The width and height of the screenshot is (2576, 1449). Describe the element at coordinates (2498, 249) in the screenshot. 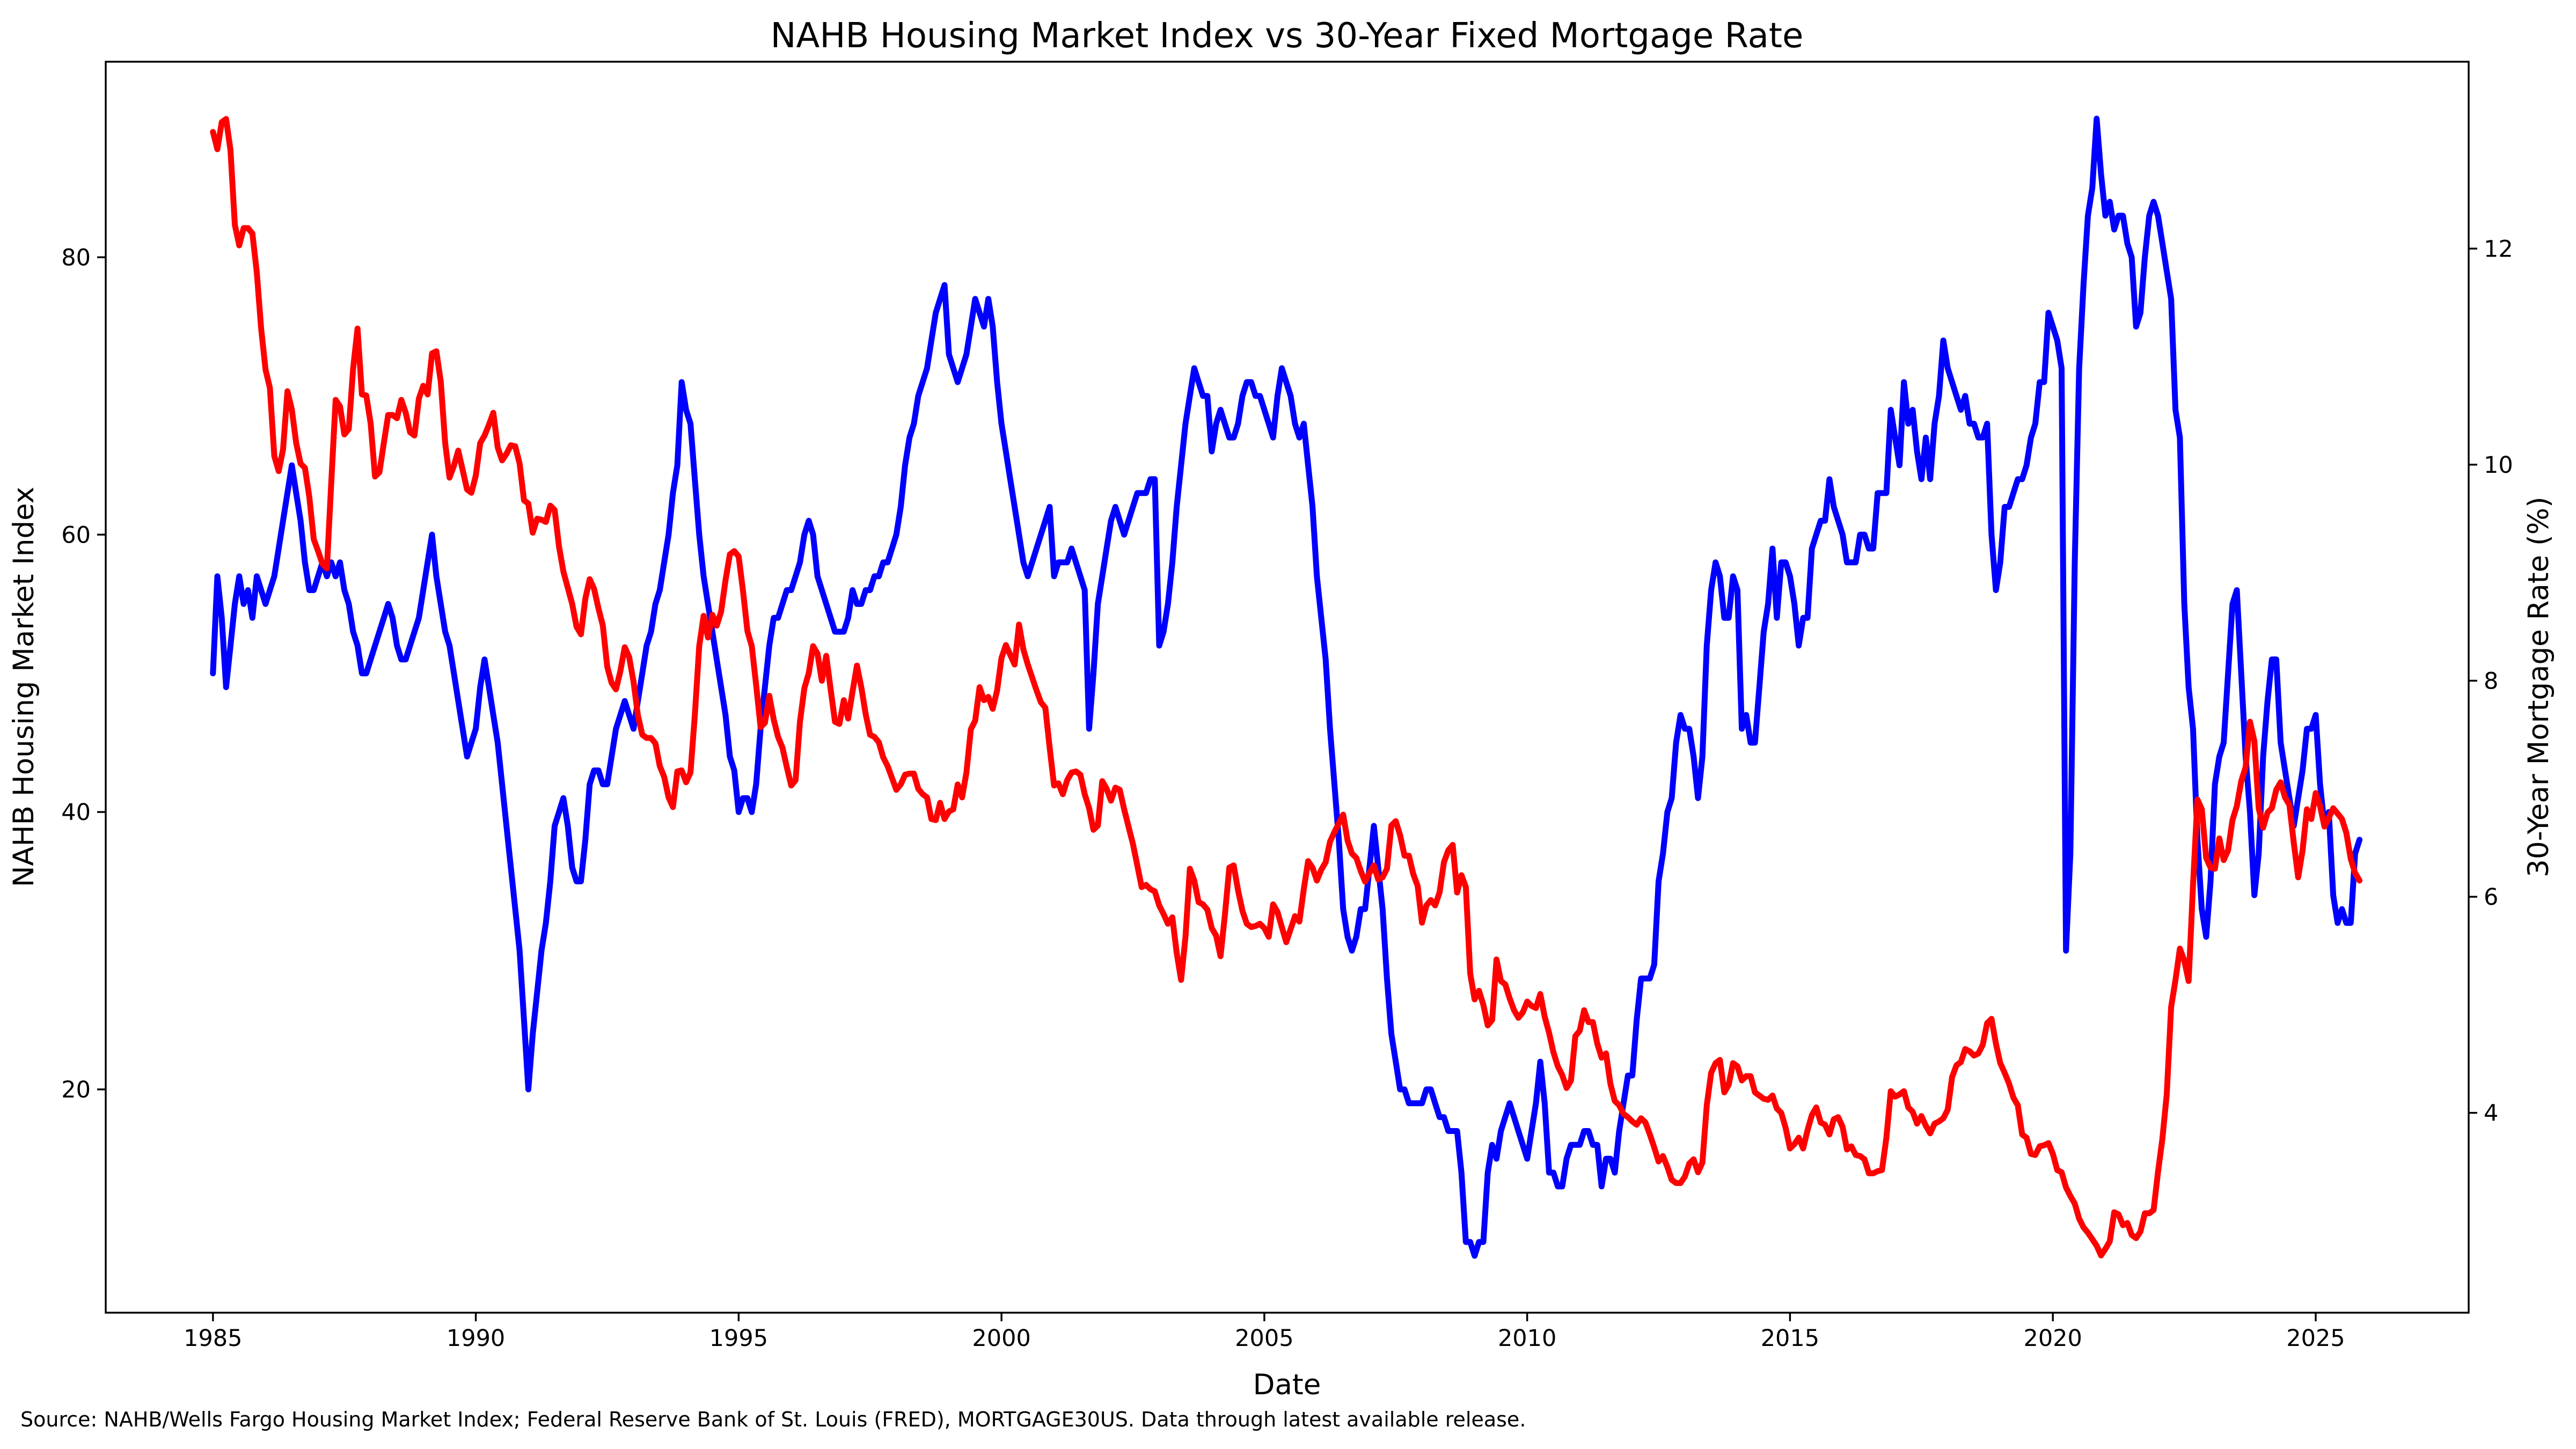

I see `y-right-tick-label: 12` at that location.